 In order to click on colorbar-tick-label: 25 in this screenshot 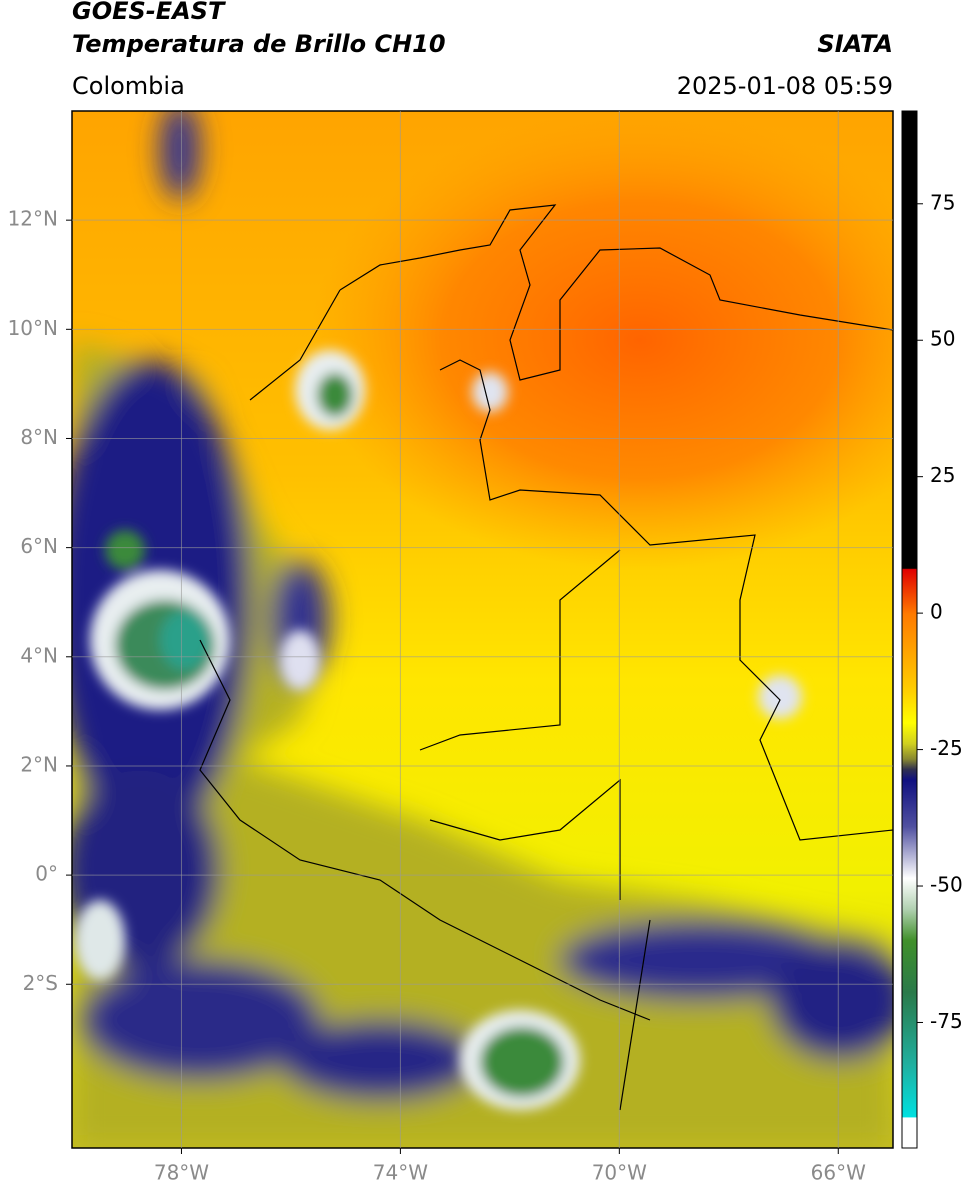, I will do `click(942, 475)`.